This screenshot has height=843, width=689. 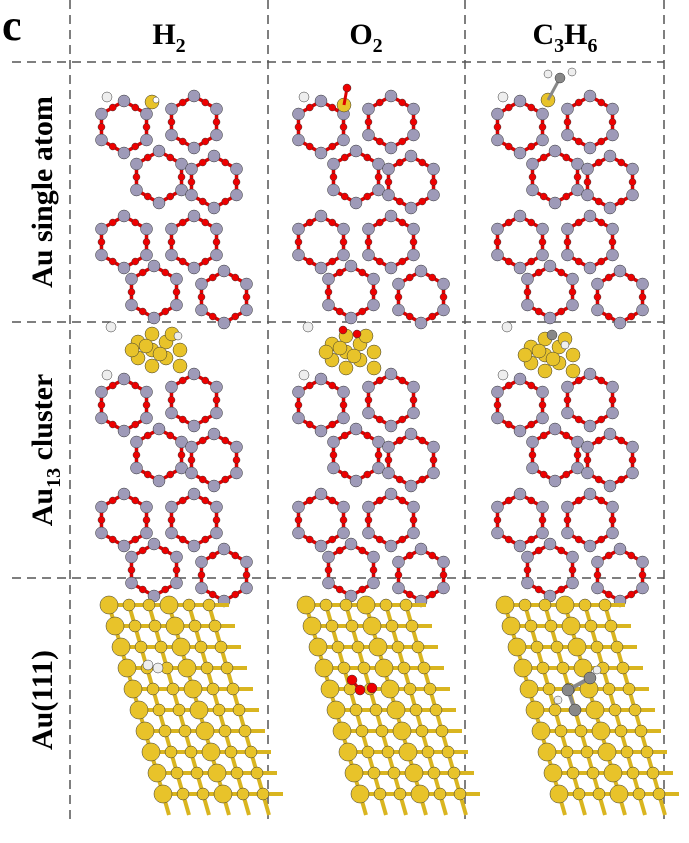 What do you see at coordinates (54, 478) in the screenshot?
I see `row-label-part: 13` at bounding box center [54, 478].